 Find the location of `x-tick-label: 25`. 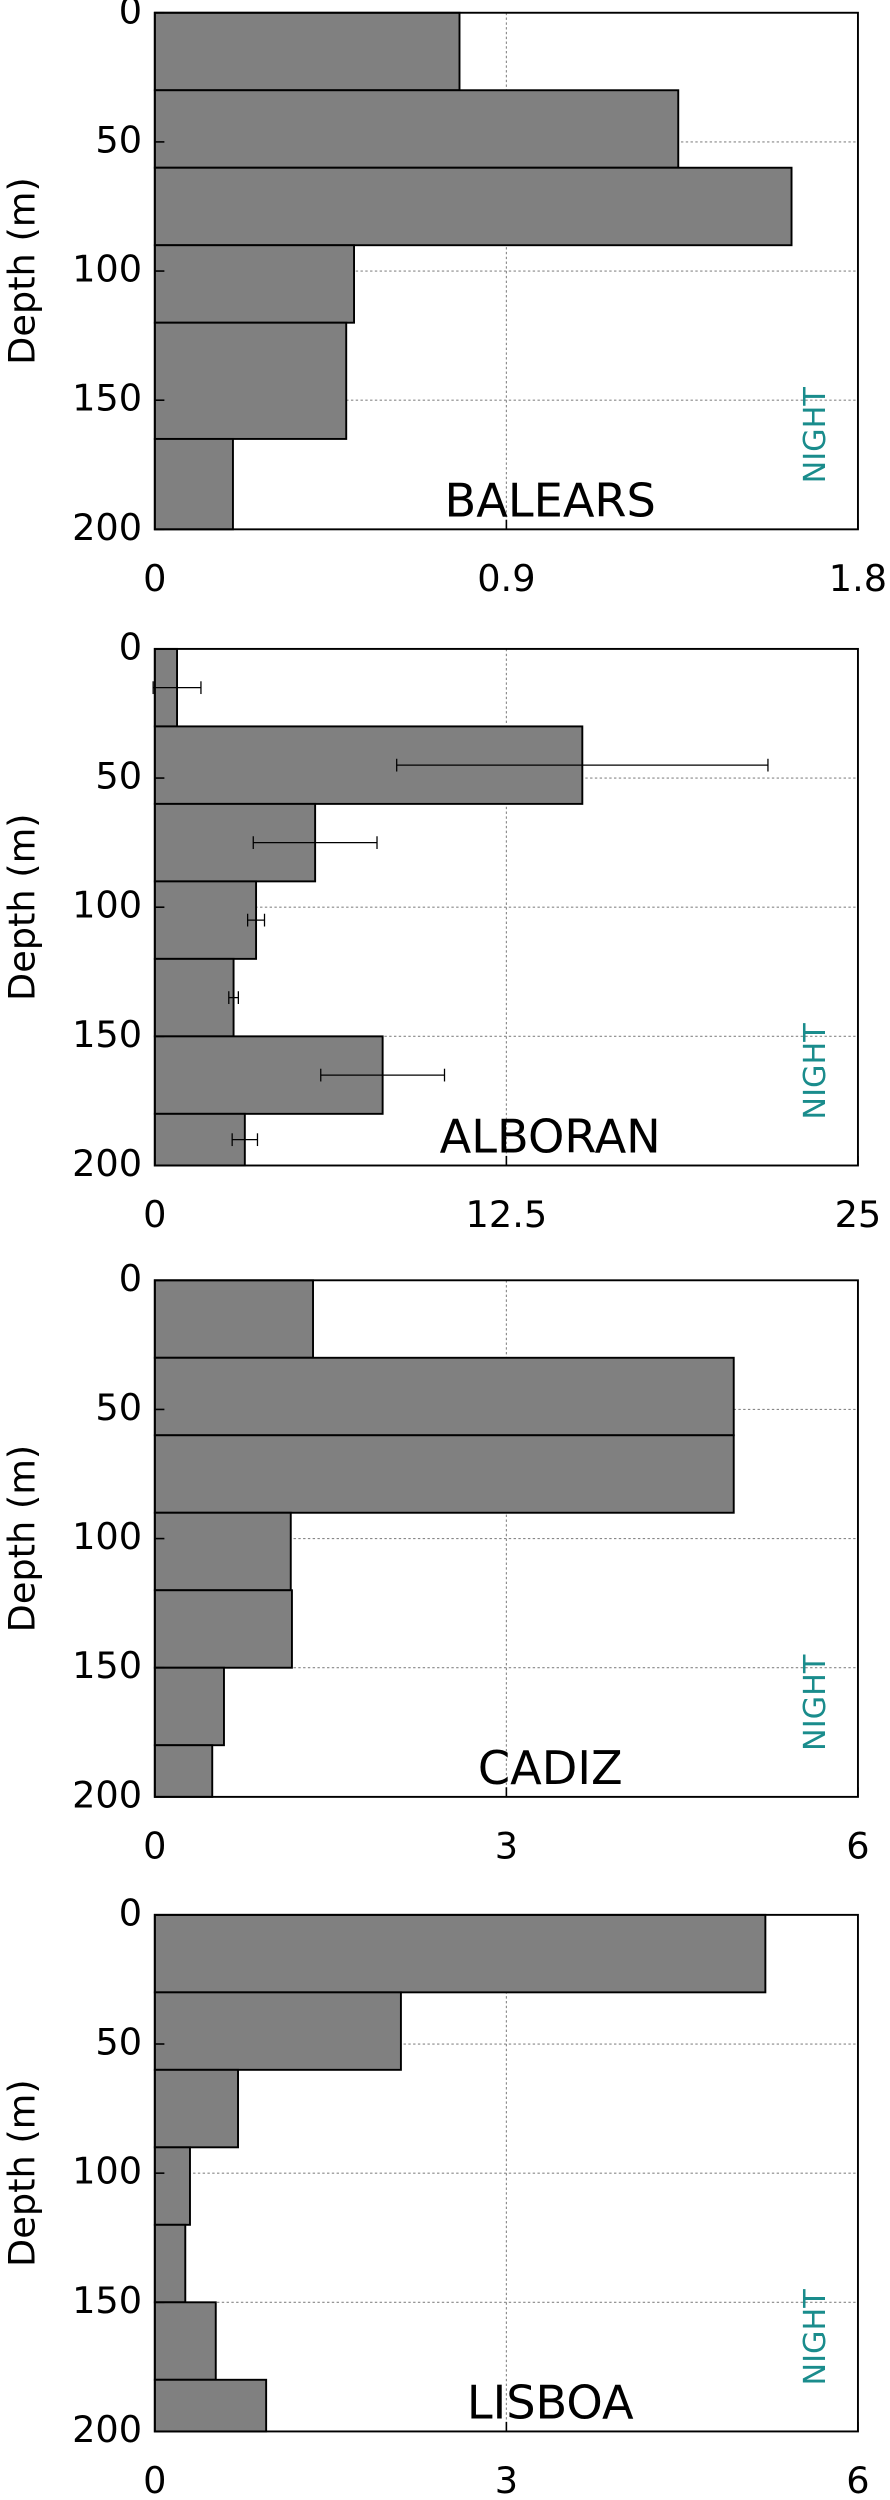

x-tick-label: 25 is located at coordinates (858, 1214).